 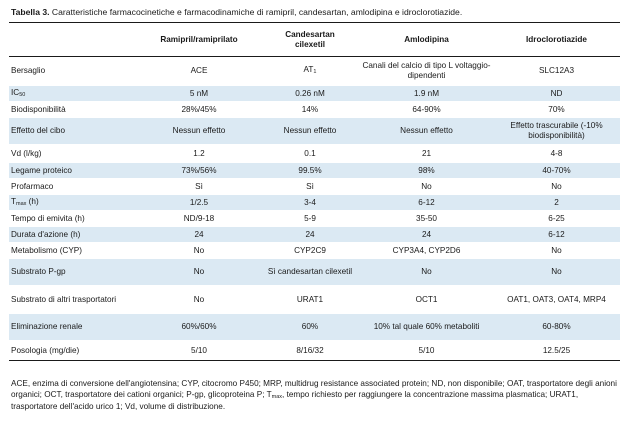 I want to click on table-cell: ND/9-18, so click(x=199, y=218).